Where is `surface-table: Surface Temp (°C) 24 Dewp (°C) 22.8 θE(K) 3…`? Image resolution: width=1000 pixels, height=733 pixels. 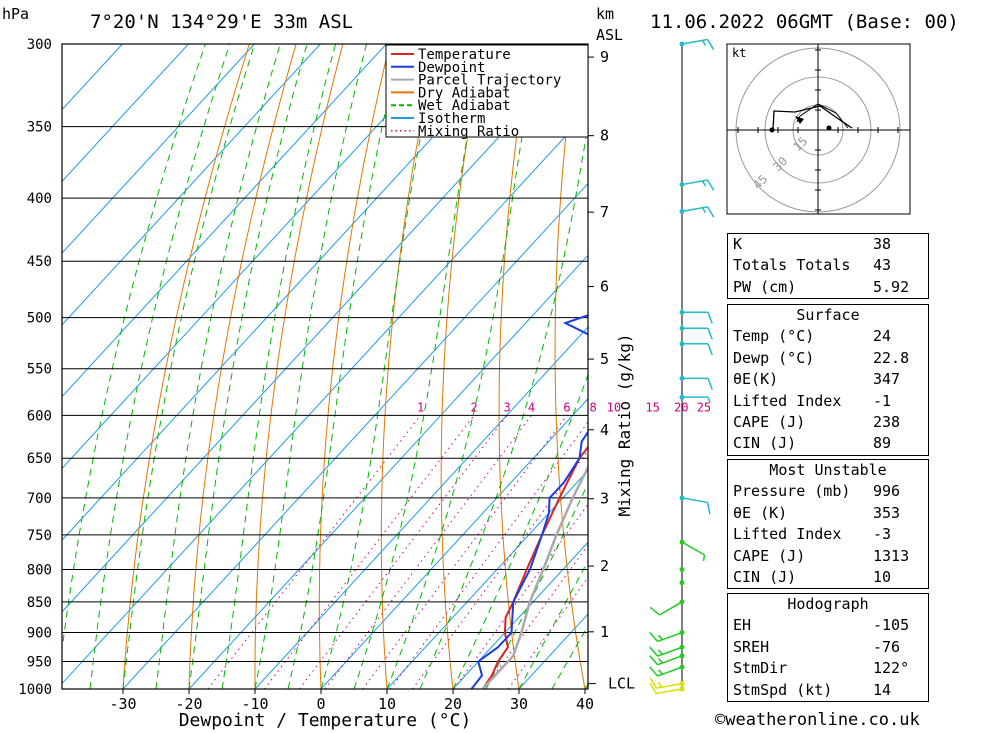 surface-table: Surface Temp (°C) 24 Dewp (°C) 22.8 θE(K) 3… is located at coordinates (828, 380).